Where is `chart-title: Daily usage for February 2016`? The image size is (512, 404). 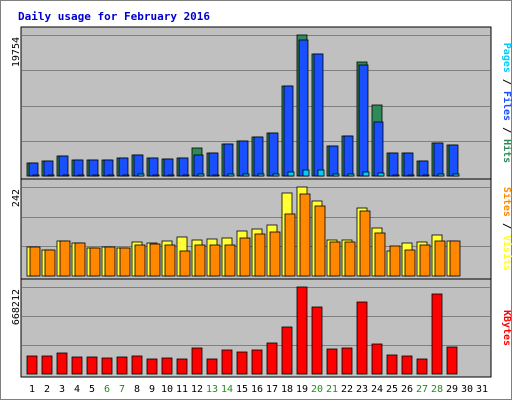
chart-title: Daily usage for February 2016 is located at coordinates (114, 16).